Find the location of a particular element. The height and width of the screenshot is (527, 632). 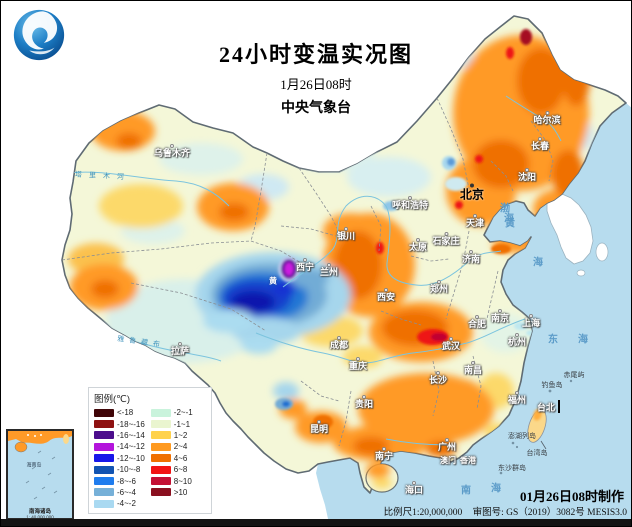

legend-label: -4~-2 is located at coordinates (126, 504).